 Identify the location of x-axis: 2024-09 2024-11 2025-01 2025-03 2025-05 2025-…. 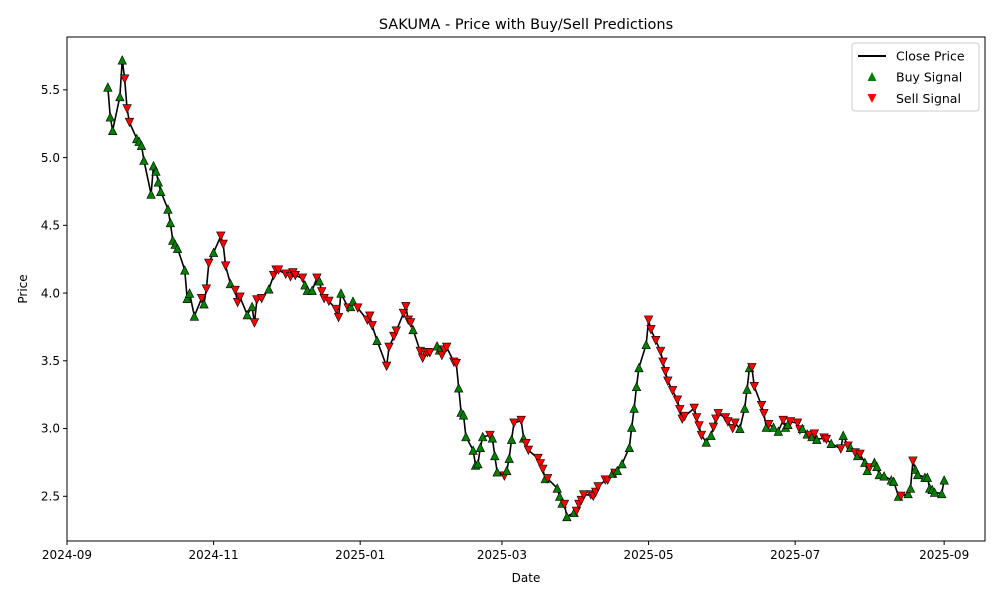
(505, 551).